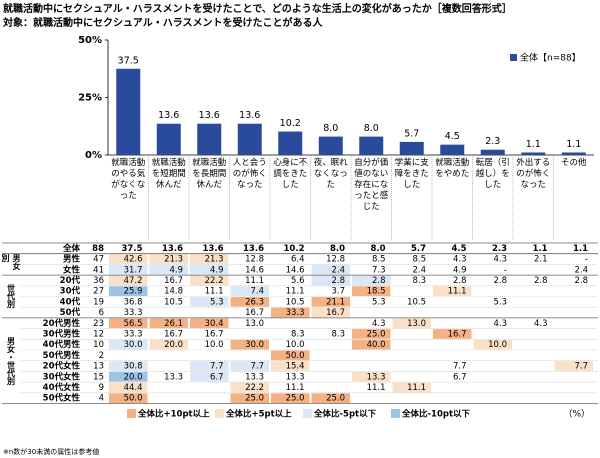  What do you see at coordinates (173, 414) in the screenshot?
I see `table-legend-label: 全体比+10pt以上` at bounding box center [173, 414].